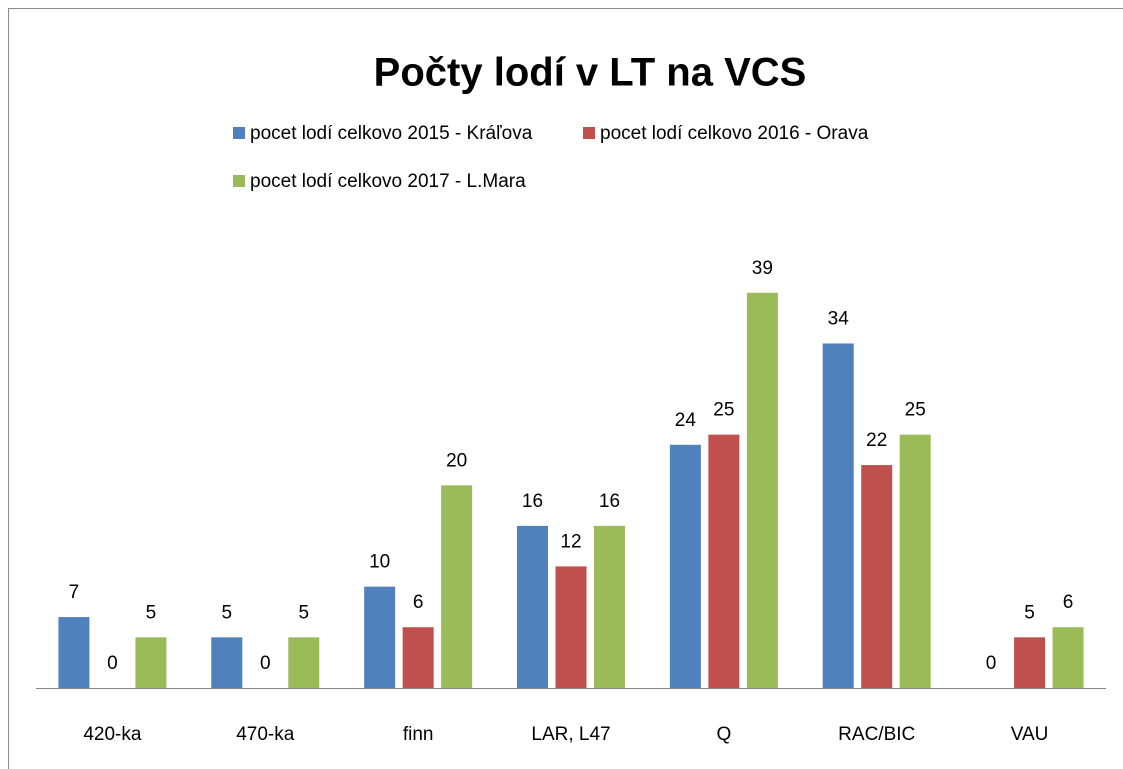 This screenshot has width=1123, height=769. What do you see at coordinates (391, 133) in the screenshot?
I see `legend-label: pocet lodí celkovo 2015 - Kráľova` at bounding box center [391, 133].